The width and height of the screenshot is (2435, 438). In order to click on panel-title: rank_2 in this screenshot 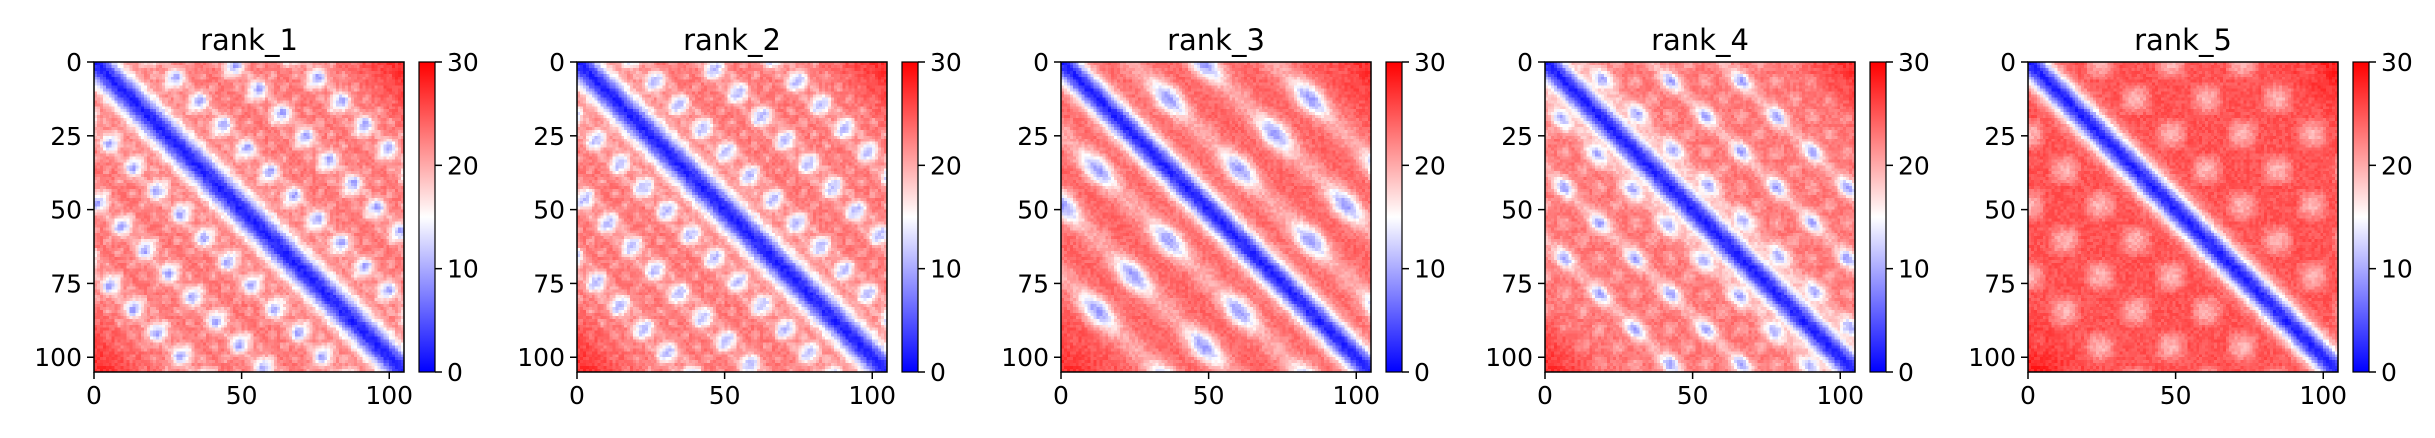, I will do `click(732, 40)`.